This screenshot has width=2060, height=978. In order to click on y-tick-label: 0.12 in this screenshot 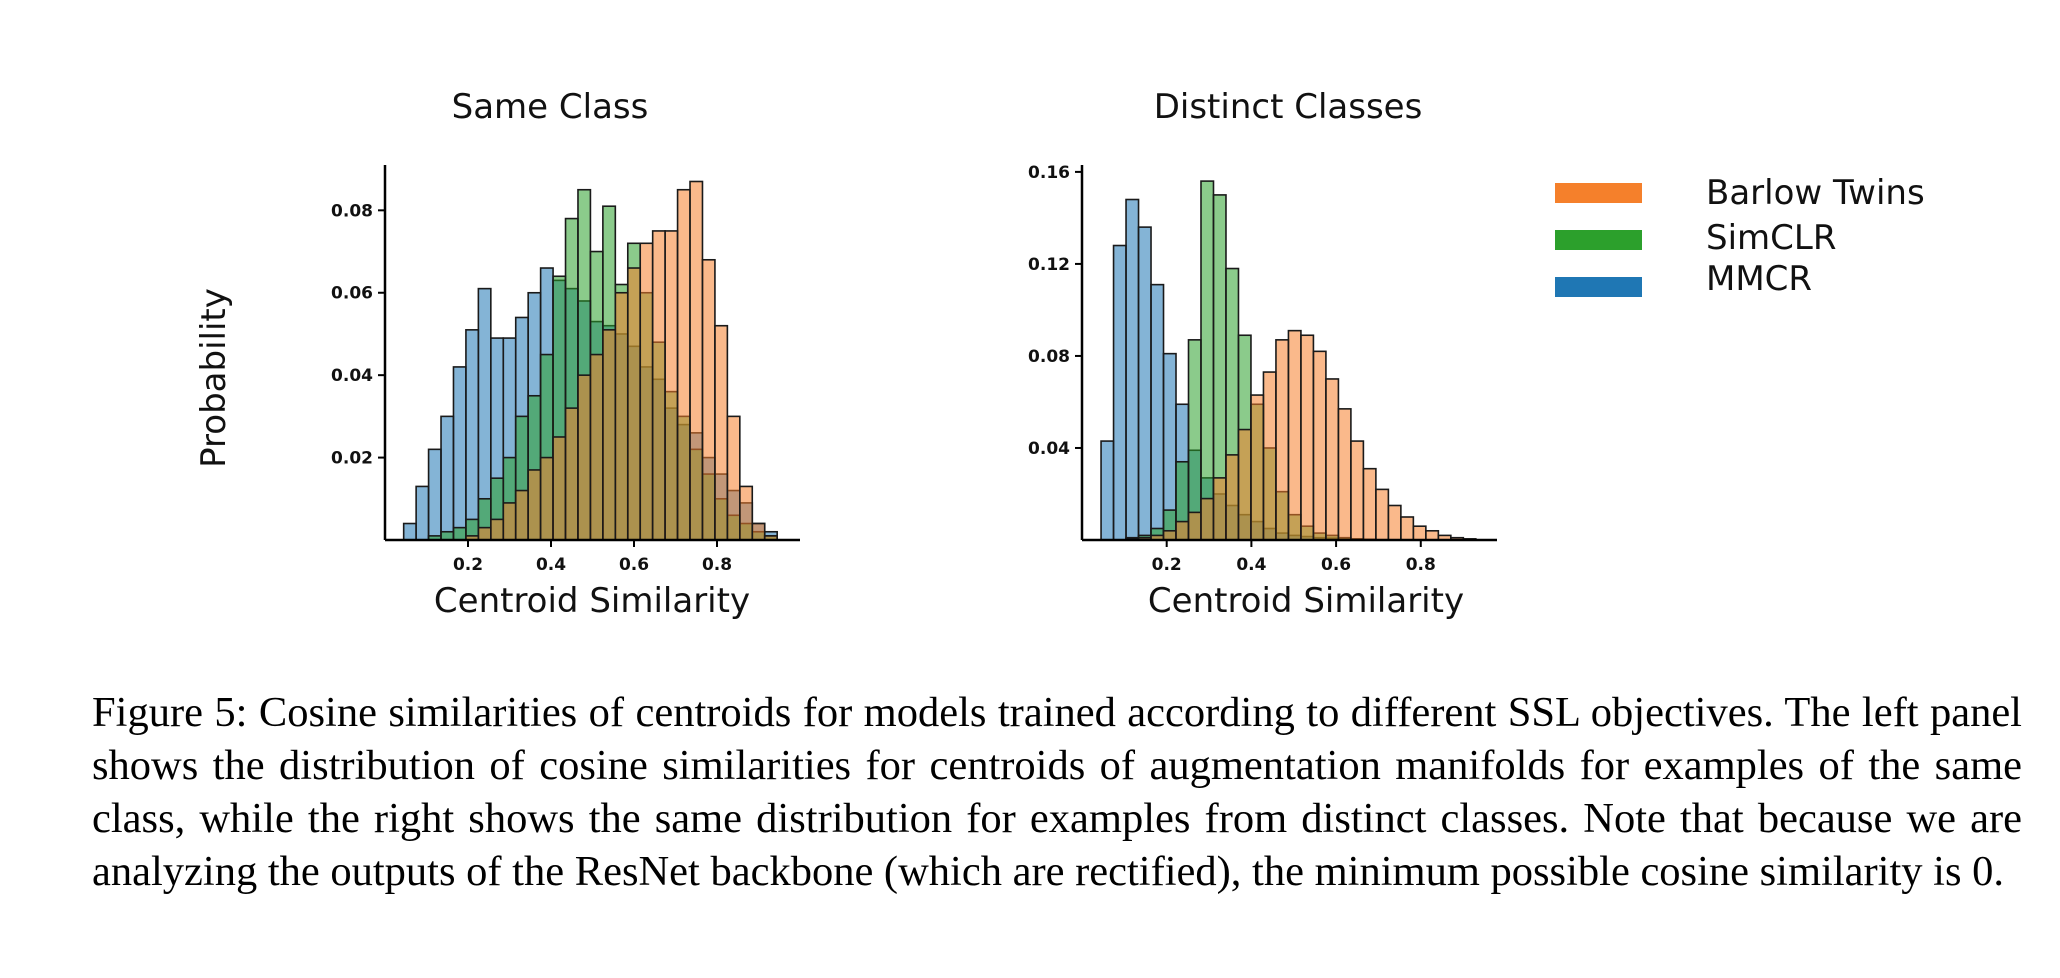, I will do `click(1049, 265)`.